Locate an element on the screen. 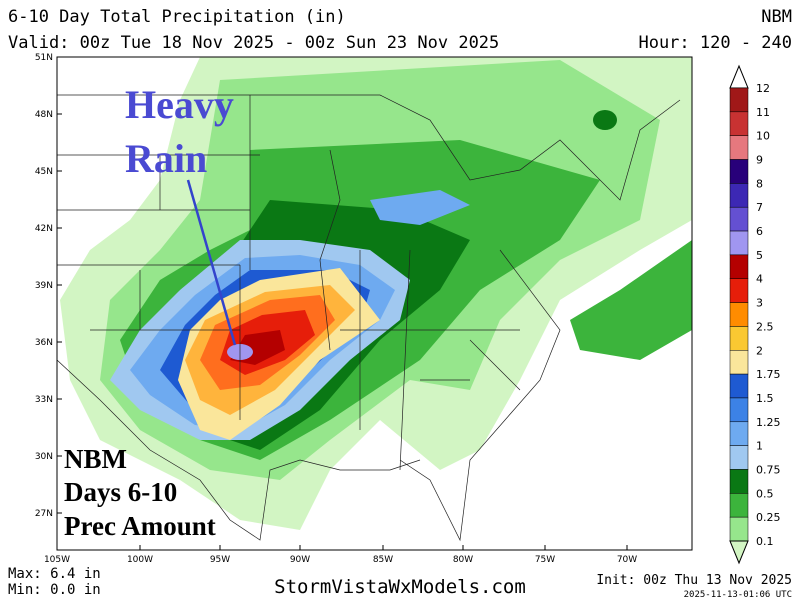 This screenshot has height=600, width=800. timestamp: 2025-11-13-01:06 UTC is located at coordinates (738, 595).